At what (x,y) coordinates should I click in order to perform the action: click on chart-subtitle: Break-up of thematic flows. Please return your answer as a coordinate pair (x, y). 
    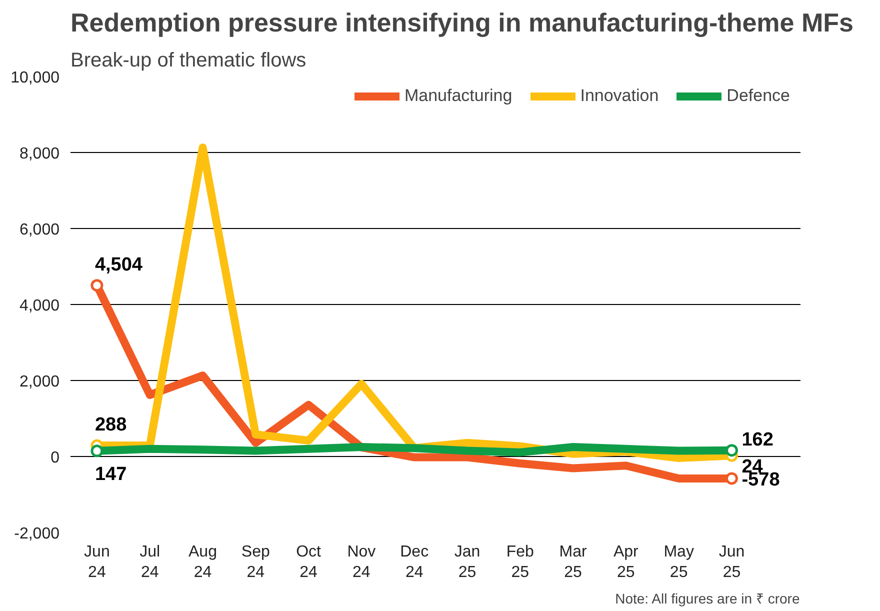
    Looking at the image, I should click on (188, 61).